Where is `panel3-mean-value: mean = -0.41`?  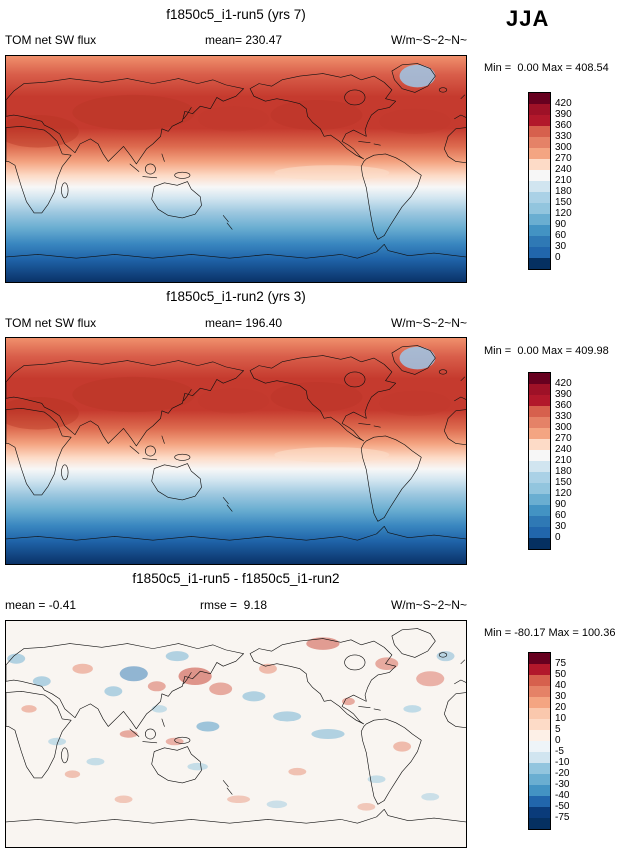
panel3-mean-value: mean = -0.41 is located at coordinates (41, 605).